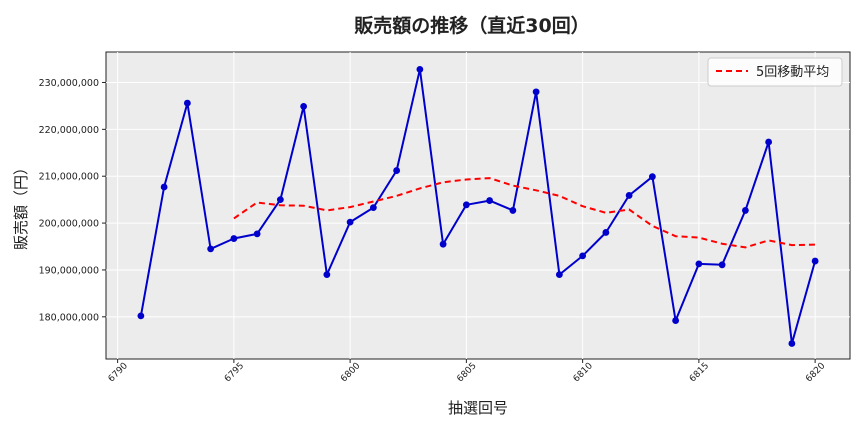  I want to click on y-tick-label: 200,000,000, so click(69, 224).